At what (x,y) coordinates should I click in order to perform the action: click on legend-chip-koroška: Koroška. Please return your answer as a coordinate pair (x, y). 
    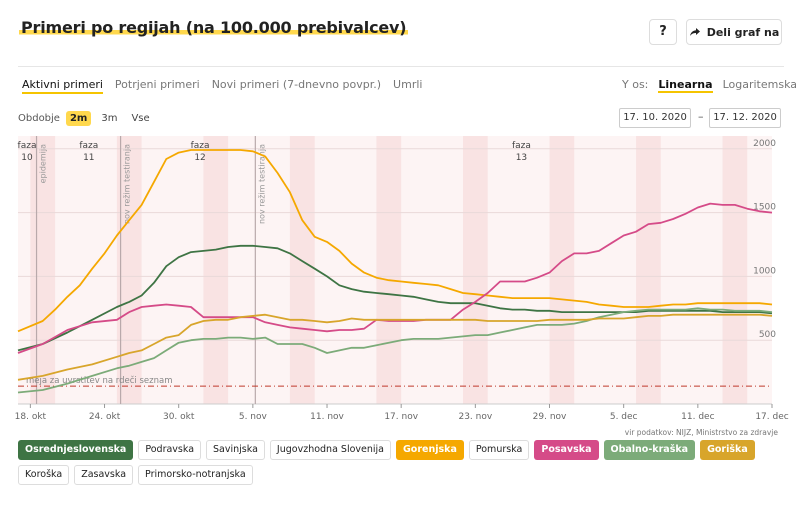
    Looking at the image, I should click on (44, 475).